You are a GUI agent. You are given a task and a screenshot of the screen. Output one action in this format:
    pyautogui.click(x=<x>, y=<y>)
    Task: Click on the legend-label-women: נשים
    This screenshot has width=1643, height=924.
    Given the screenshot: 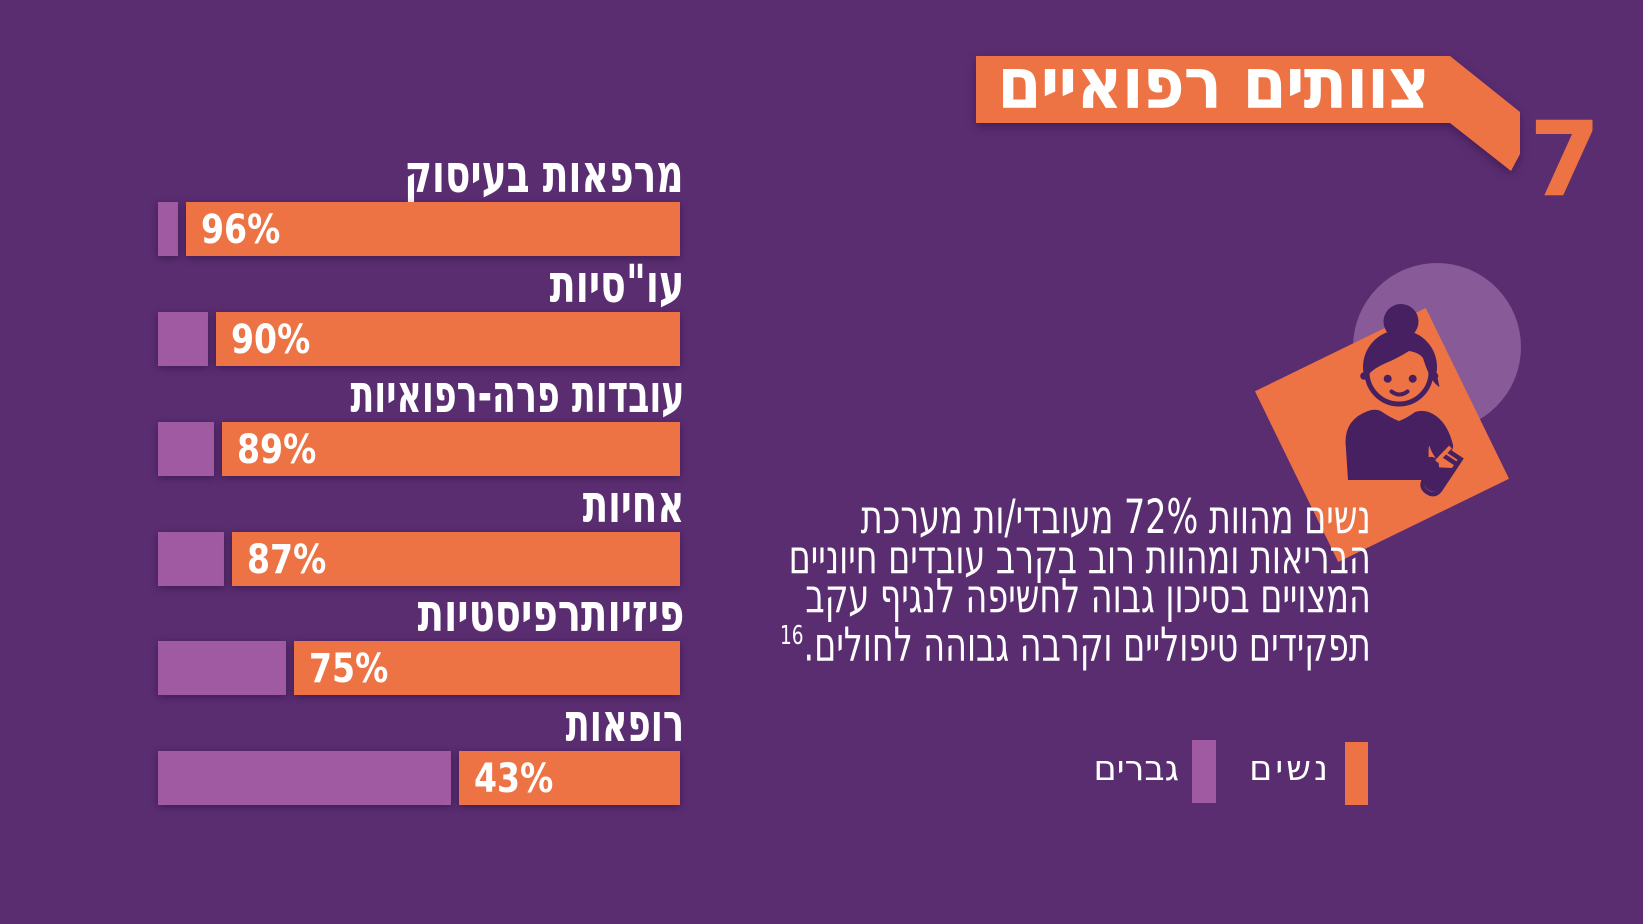 What is the action you would take?
    pyautogui.click(x=1290, y=769)
    